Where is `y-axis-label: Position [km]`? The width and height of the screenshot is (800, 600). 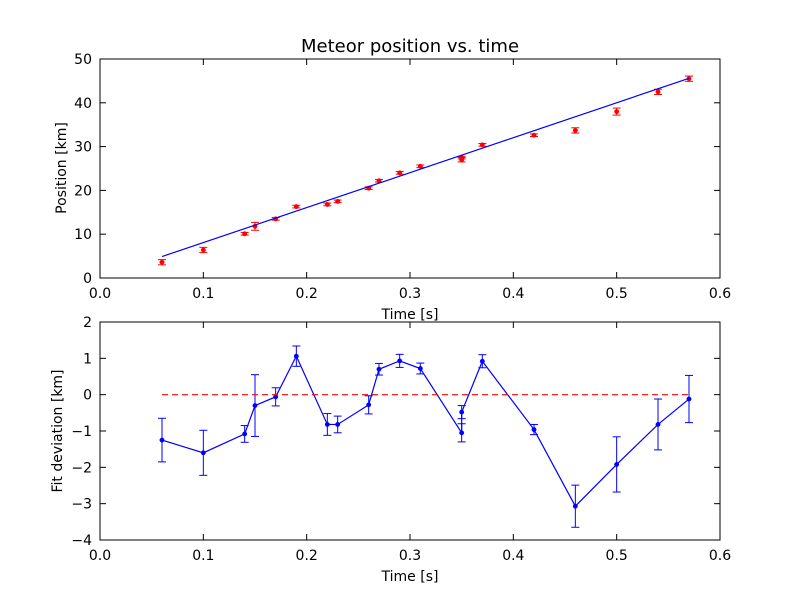
y-axis-label: Position [km] is located at coordinates (62, 168).